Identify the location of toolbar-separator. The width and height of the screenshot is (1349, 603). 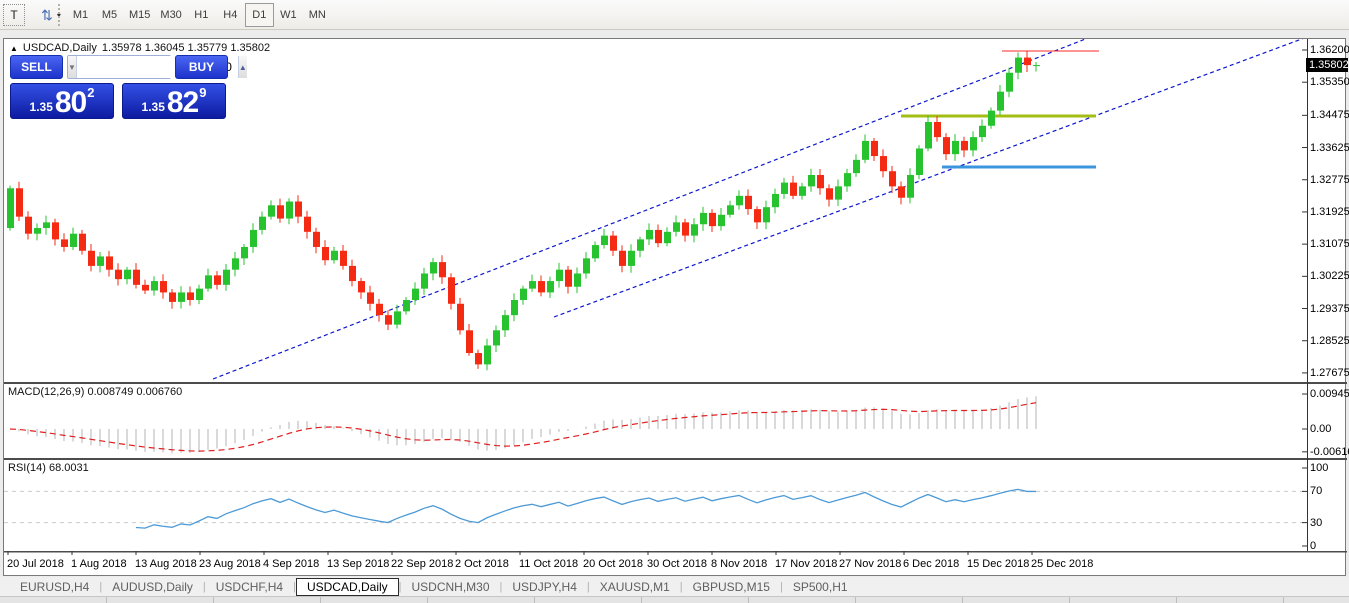
(60, 15).